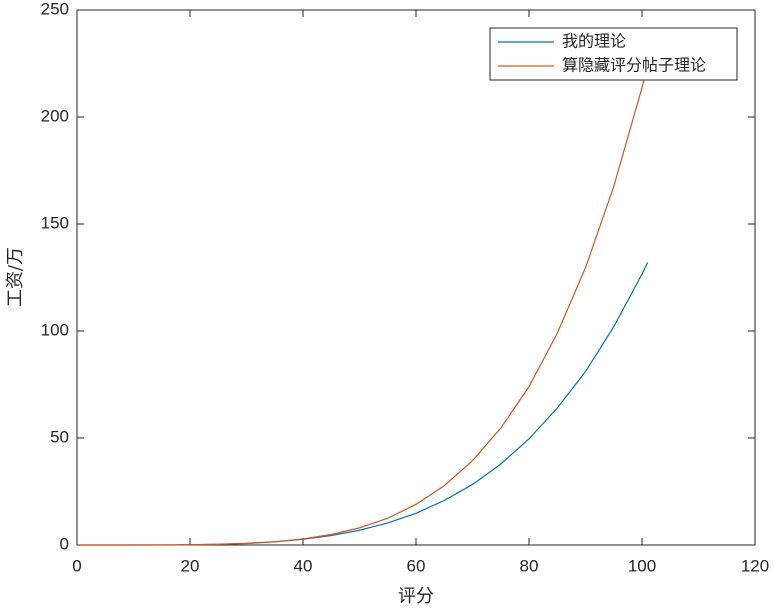 This screenshot has height=610, width=774. Describe the element at coordinates (529, 565) in the screenshot. I see `x-tick-label: 80` at that location.